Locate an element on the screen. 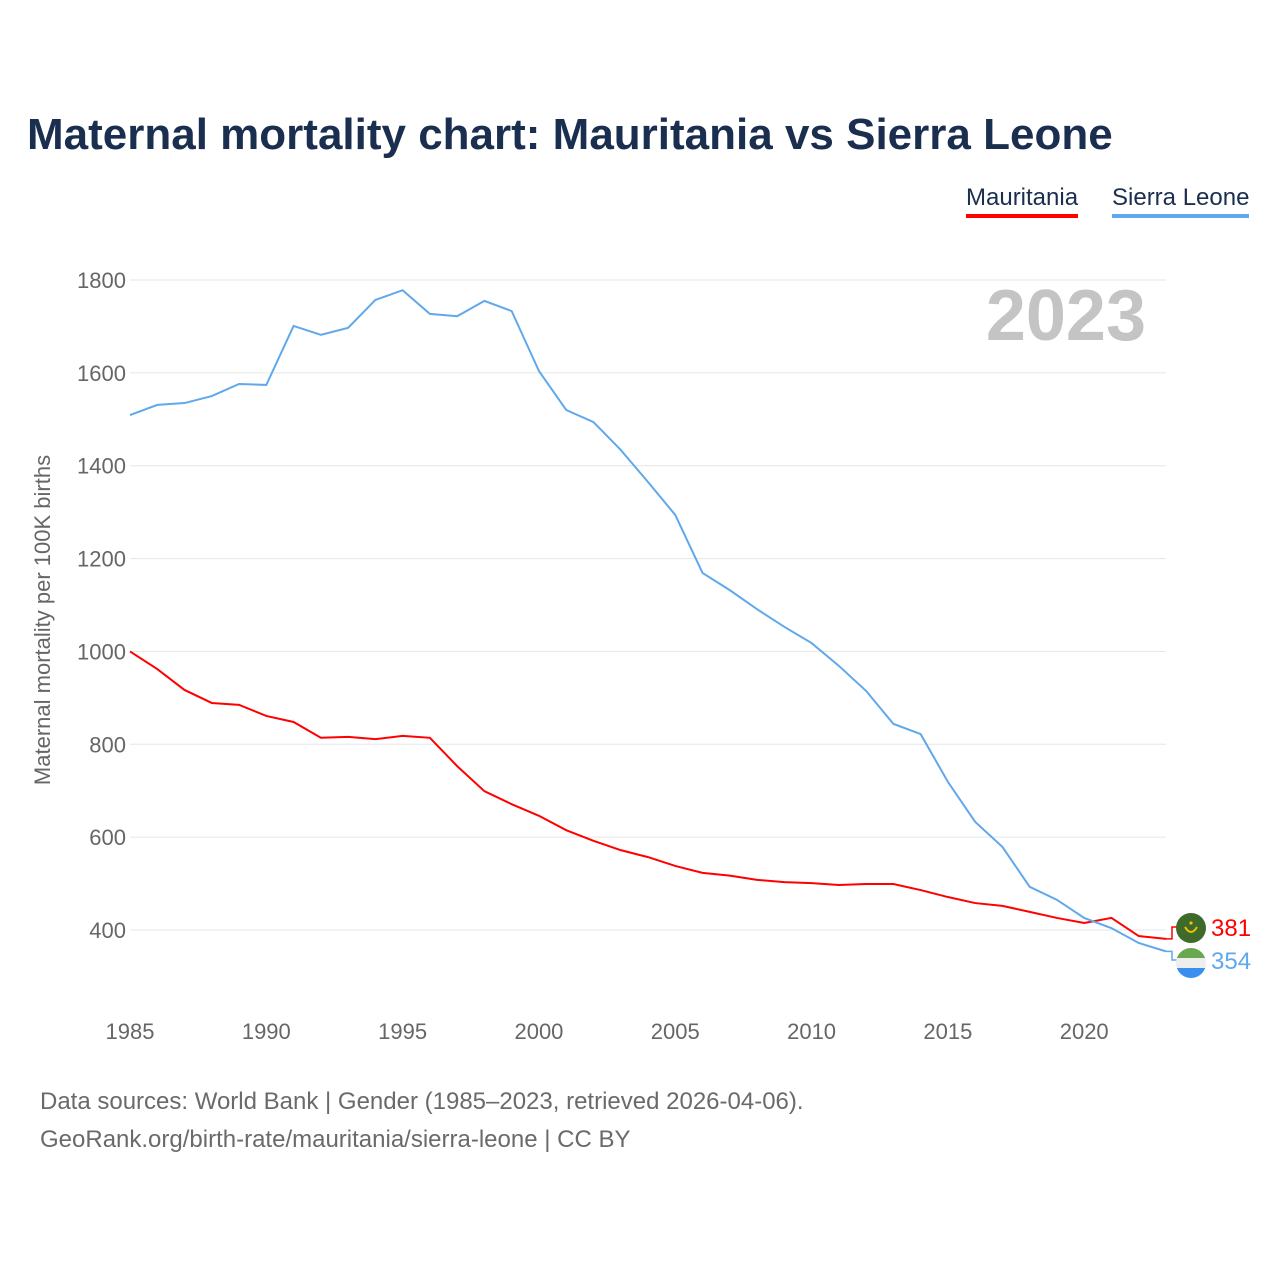 This screenshot has width=1280, height=1280. legend-sierra-leone: Sierra Leone is located at coordinates (1181, 201).